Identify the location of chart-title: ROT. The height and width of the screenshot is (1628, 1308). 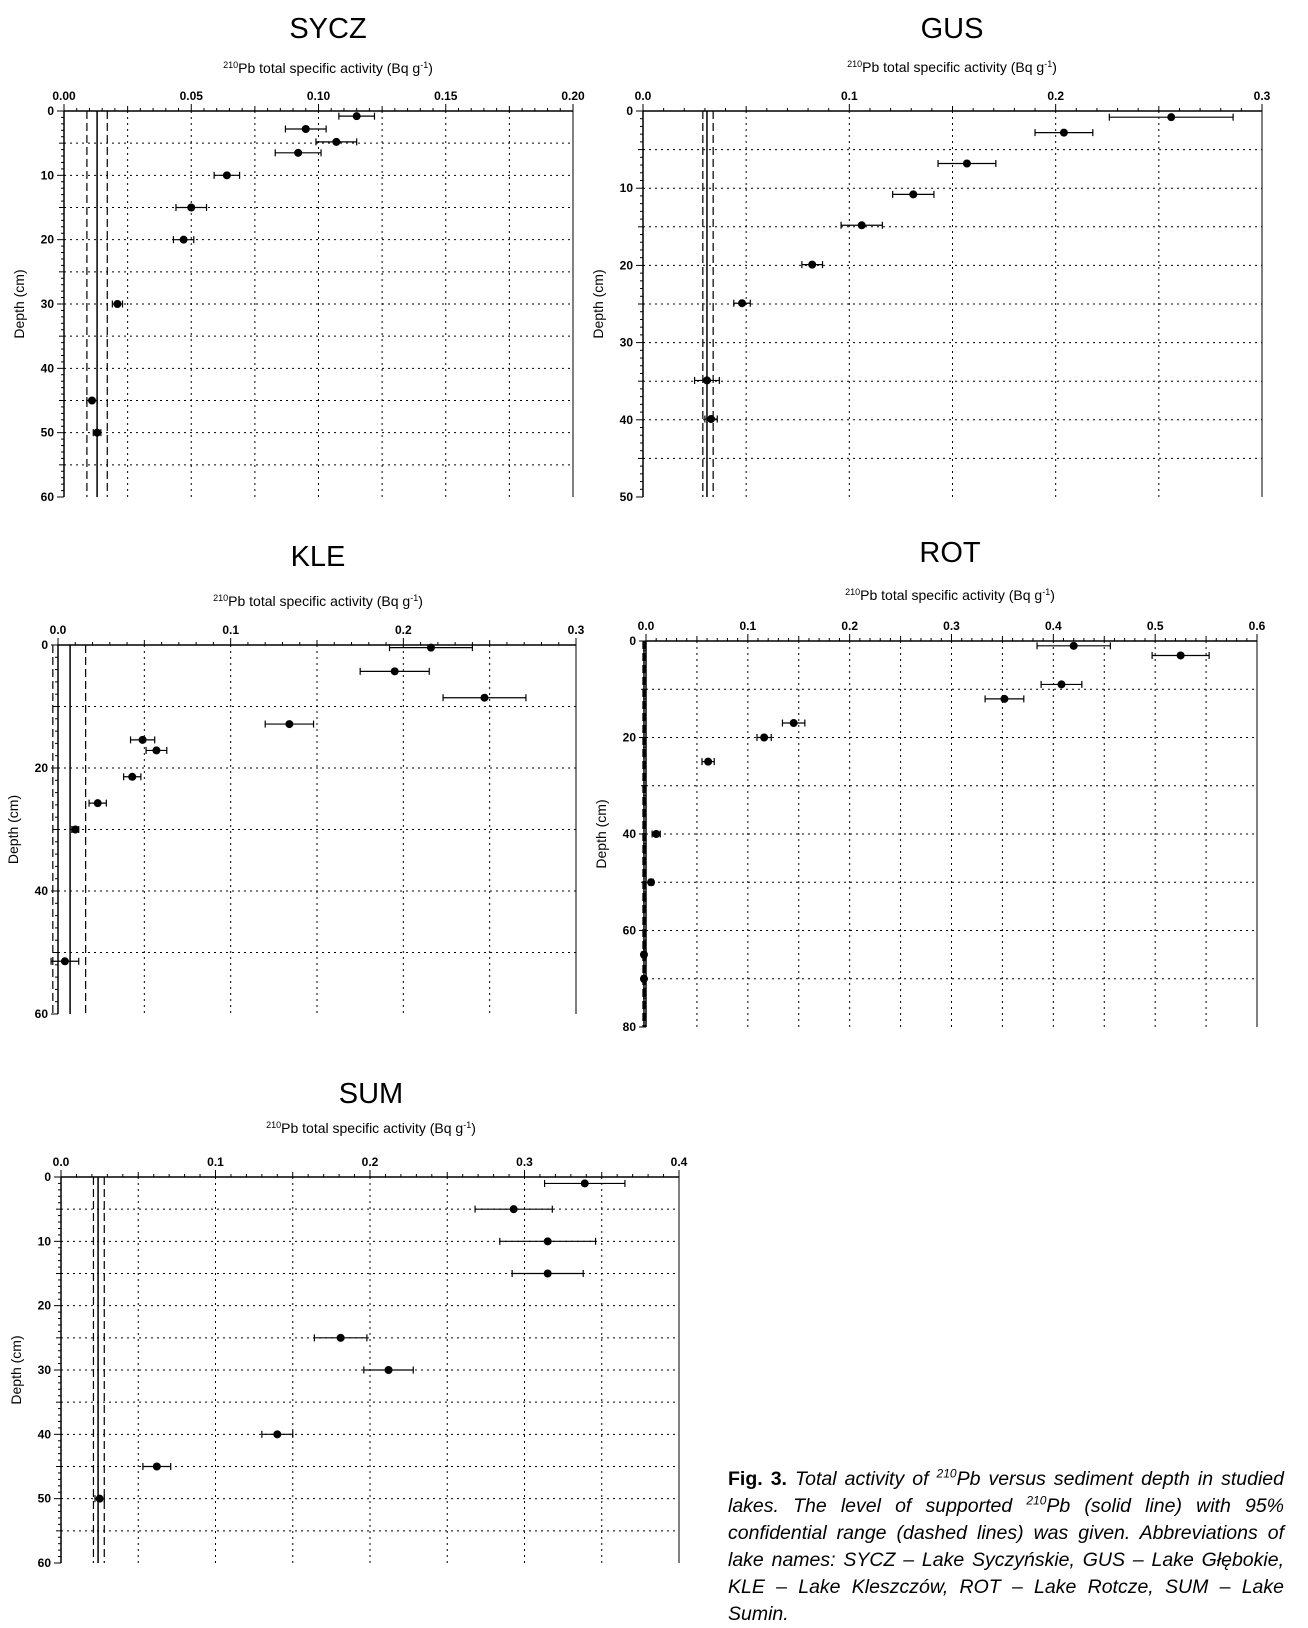
(950, 553).